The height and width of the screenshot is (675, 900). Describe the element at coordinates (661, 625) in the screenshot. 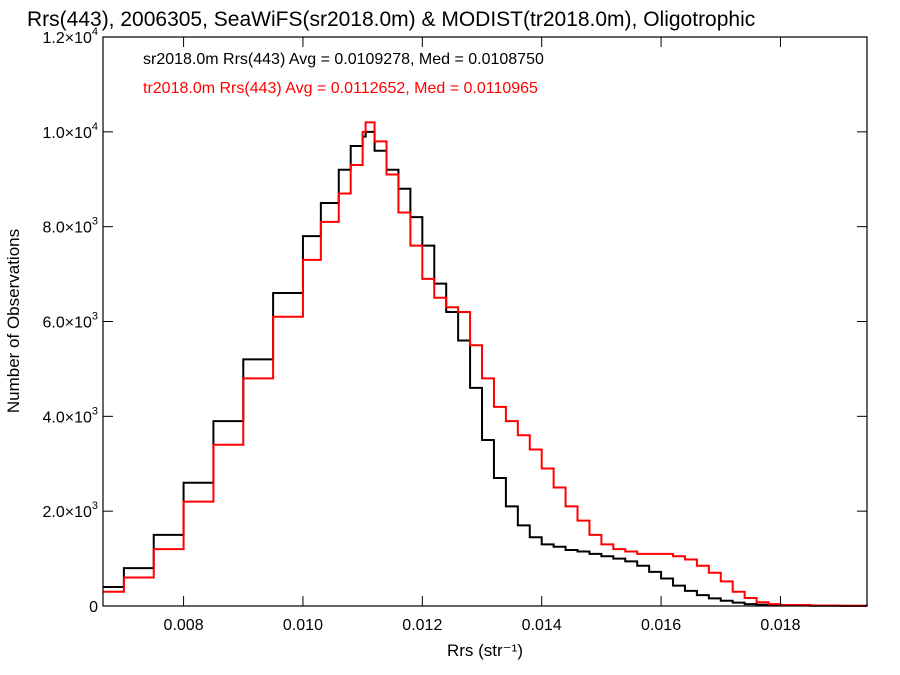

I see `x-tick-label: 0.016` at that location.